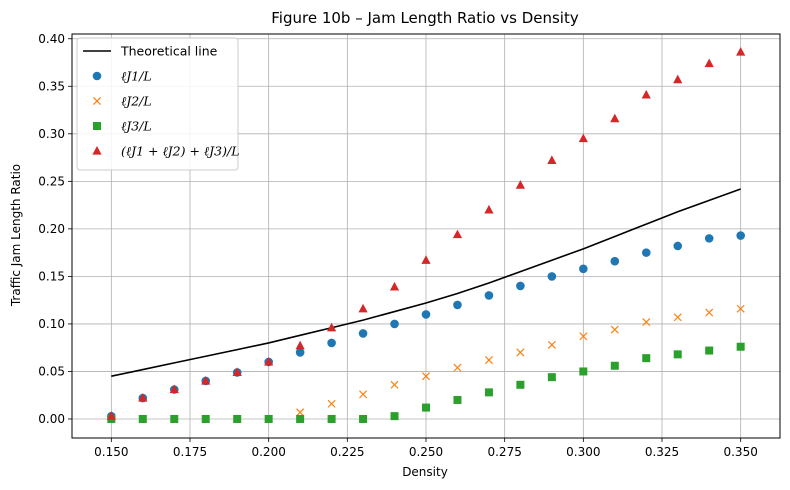 This screenshot has width=790, height=490. I want to click on y-tick-label: 0.20, so click(51, 229).